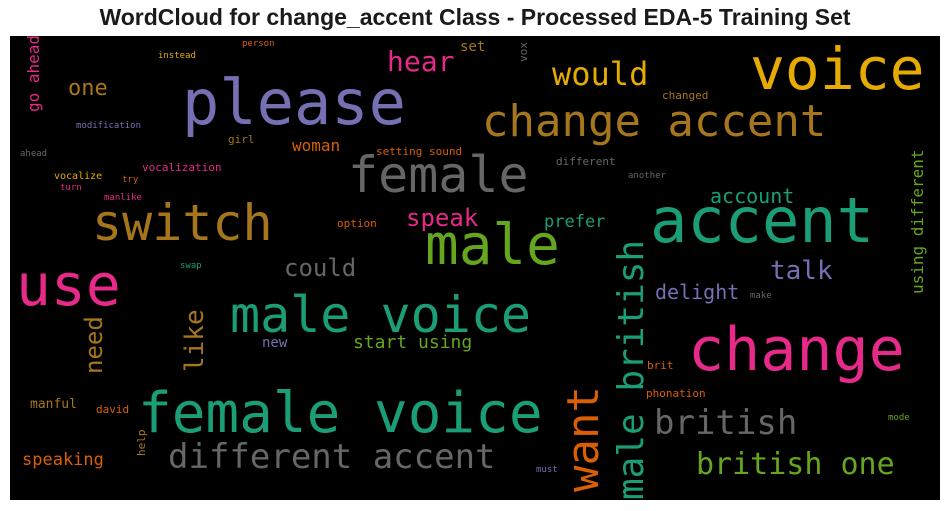  What do you see at coordinates (801, 271) in the screenshot?
I see `word-talk: talk` at bounding box center [801, 271].